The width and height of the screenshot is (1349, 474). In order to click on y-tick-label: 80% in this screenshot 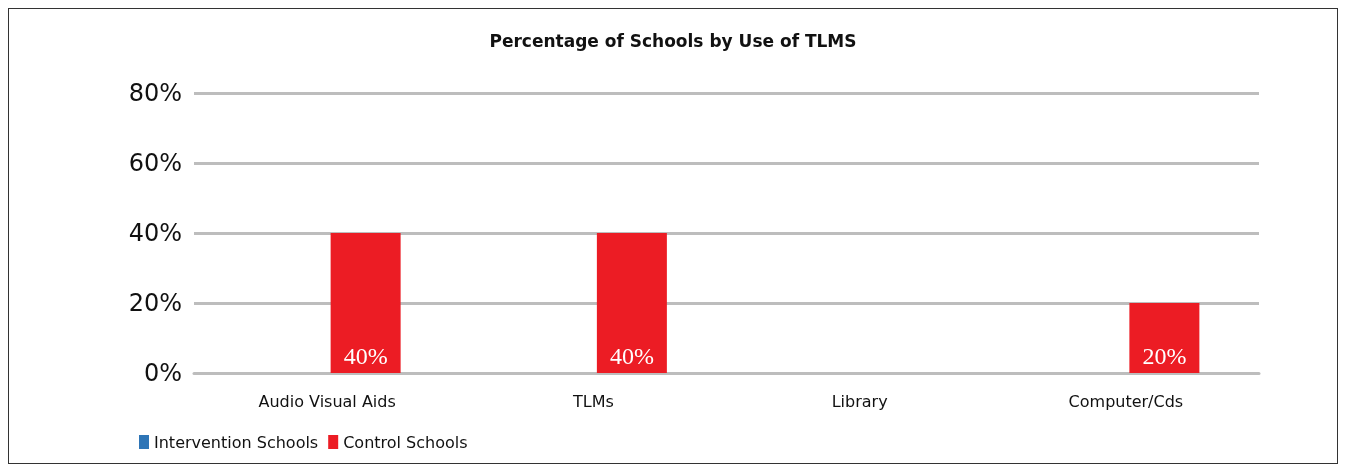, I will do `click(155, 93)`.